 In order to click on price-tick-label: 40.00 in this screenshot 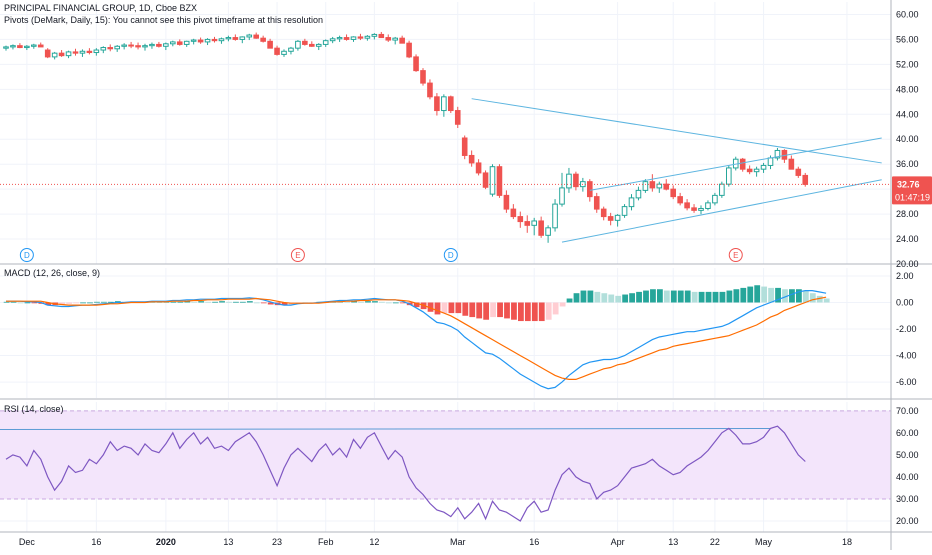, I will do `click(907, 139)`.